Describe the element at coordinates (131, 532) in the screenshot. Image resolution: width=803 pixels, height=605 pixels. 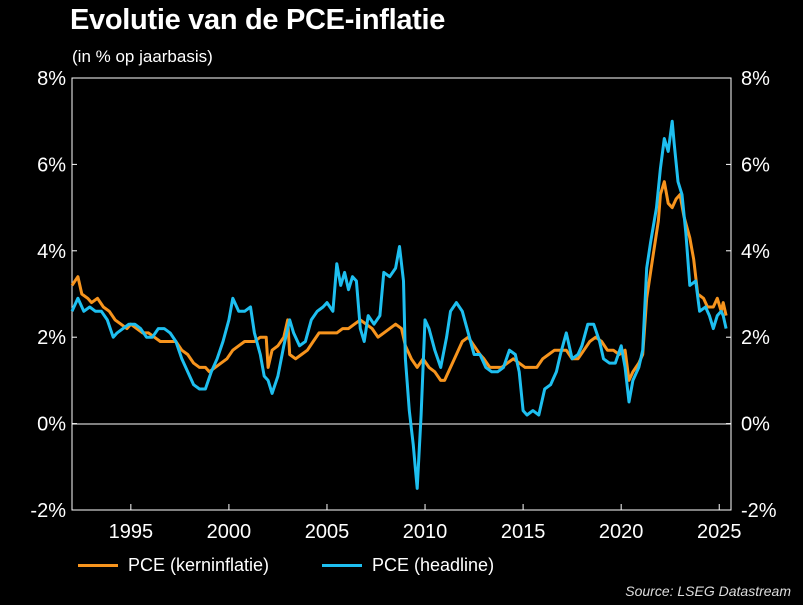
I see `x-tick-label: 1995` at that location.